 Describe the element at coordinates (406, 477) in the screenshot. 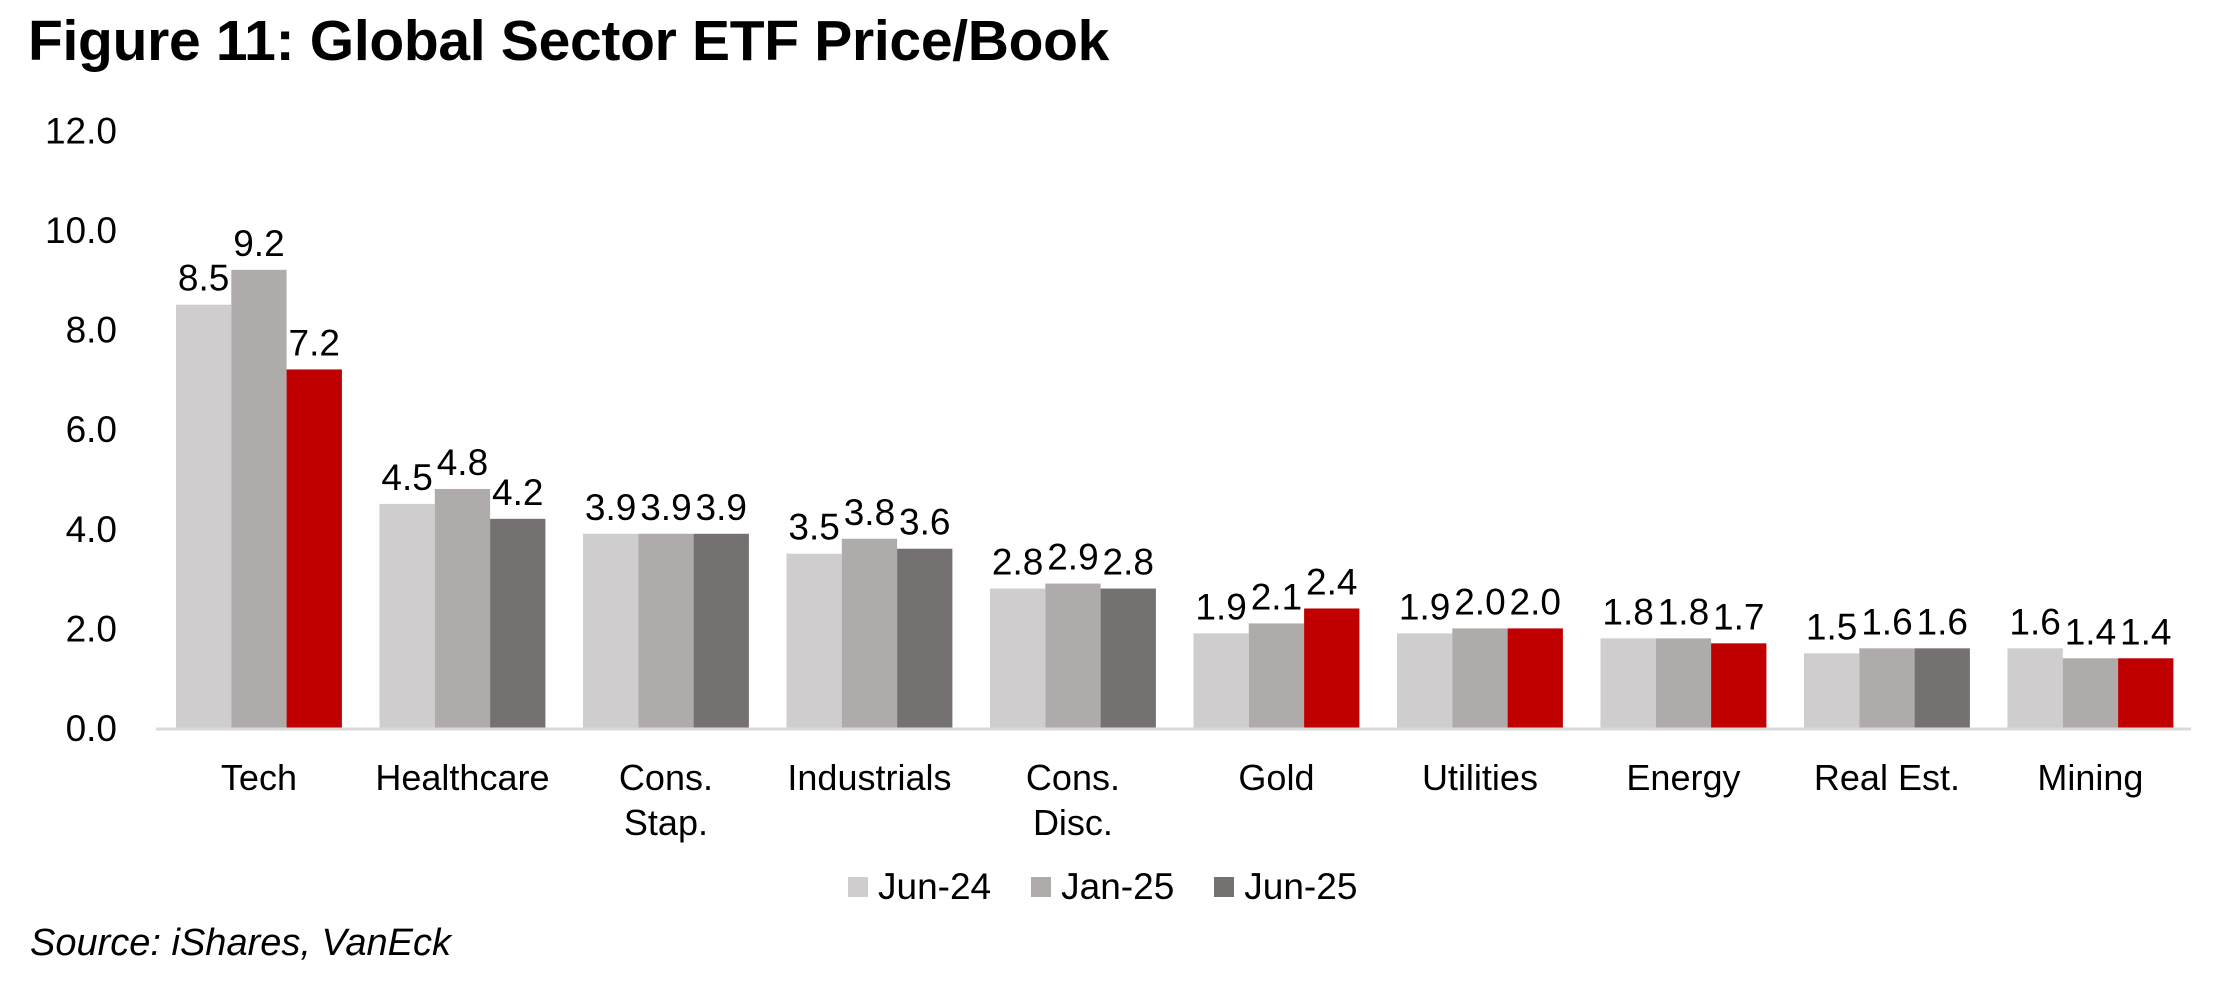

I see `data-label: 4.5` at that location.